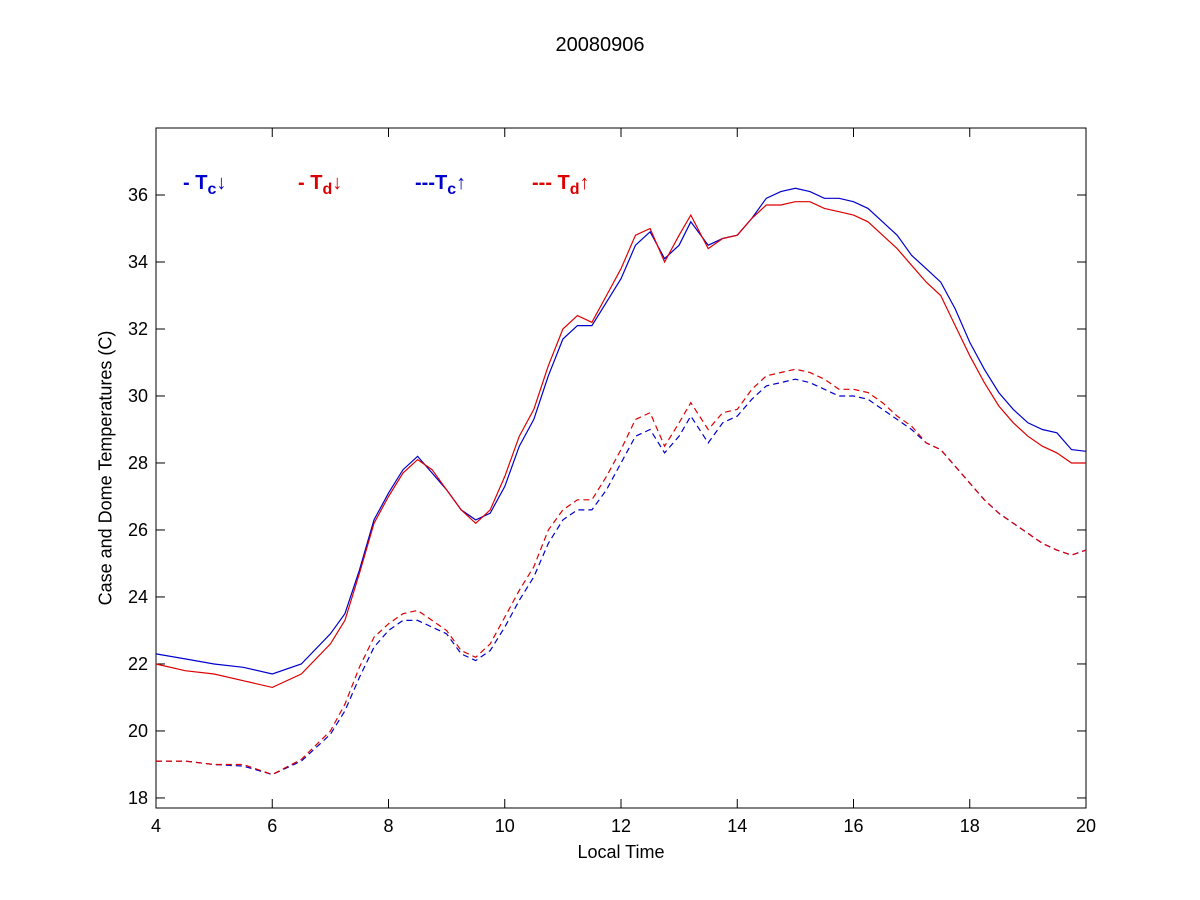 This screenshot has width=1200, height=900. I want to click on x-tick-label: 8, so click(388, 826).